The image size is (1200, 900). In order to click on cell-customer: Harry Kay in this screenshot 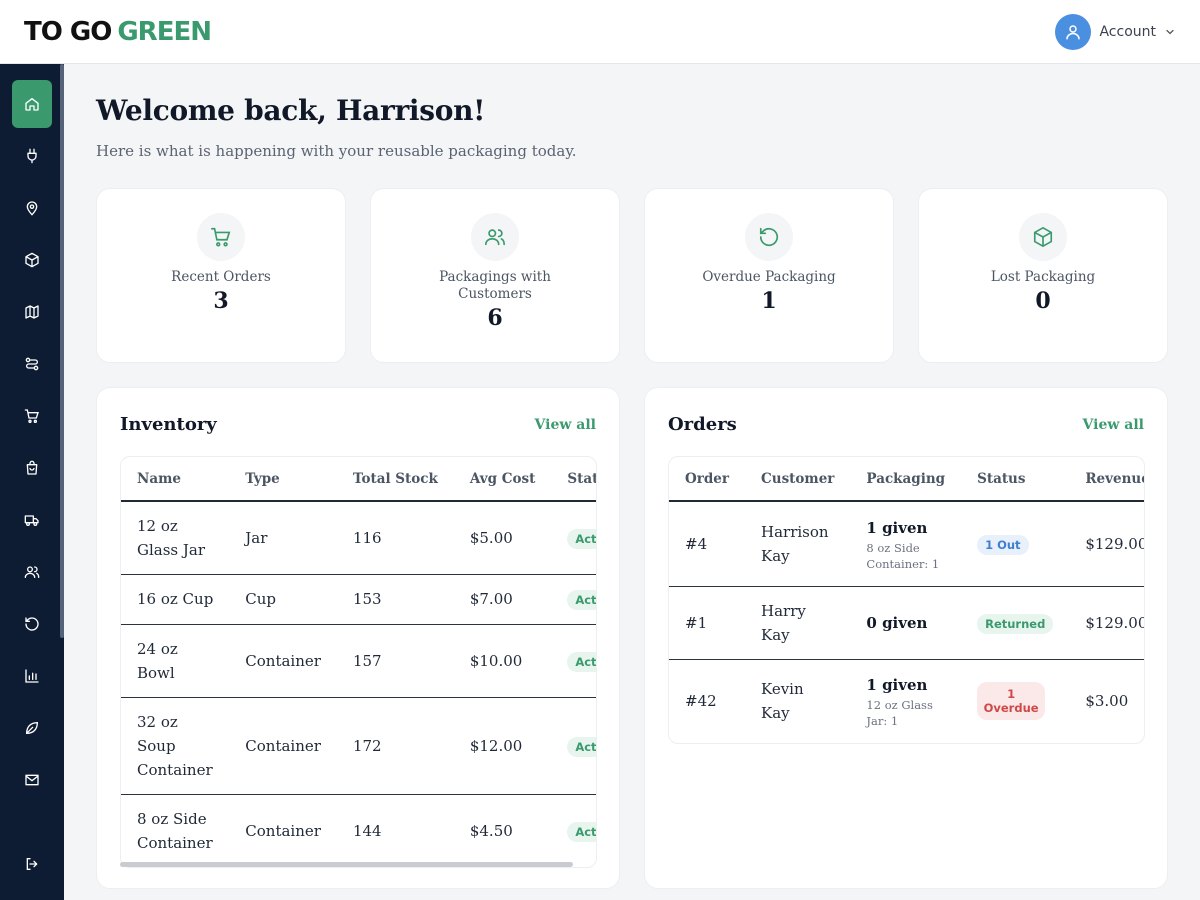, I will do `click(798, 623)`.